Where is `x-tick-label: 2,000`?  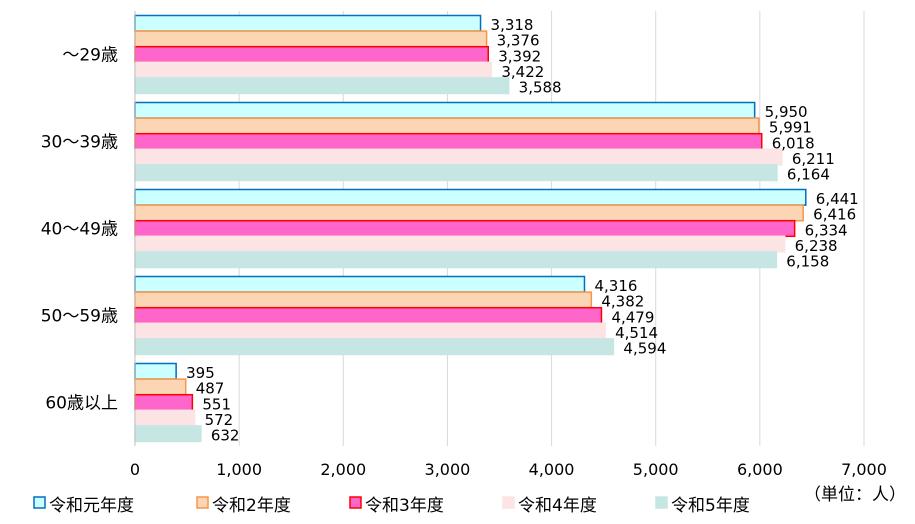 x-tick-label: 2,000 is located at coordinates (343, 469).